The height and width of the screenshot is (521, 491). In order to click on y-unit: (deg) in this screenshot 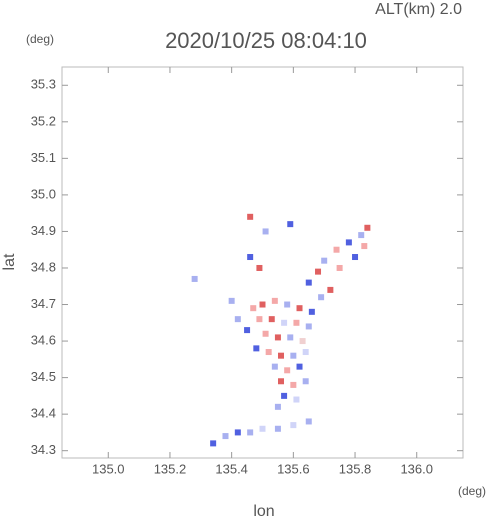, I will do `click(40, 39)`.